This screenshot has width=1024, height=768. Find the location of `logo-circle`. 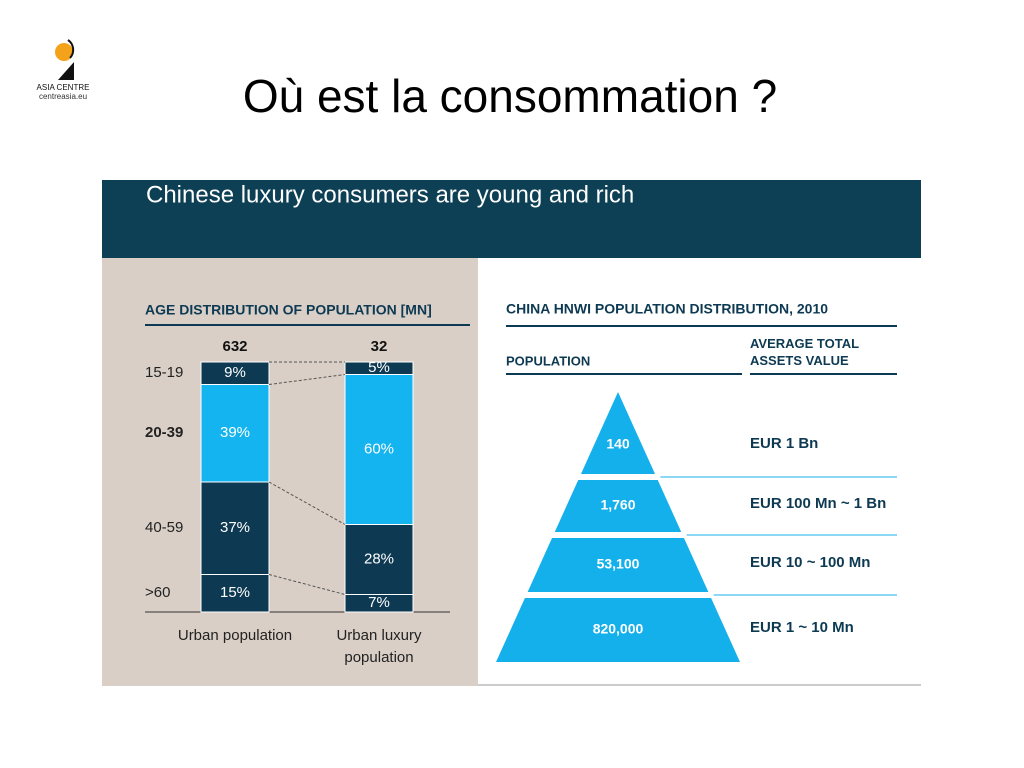

logo-circle is located at coordinates (64, 52).